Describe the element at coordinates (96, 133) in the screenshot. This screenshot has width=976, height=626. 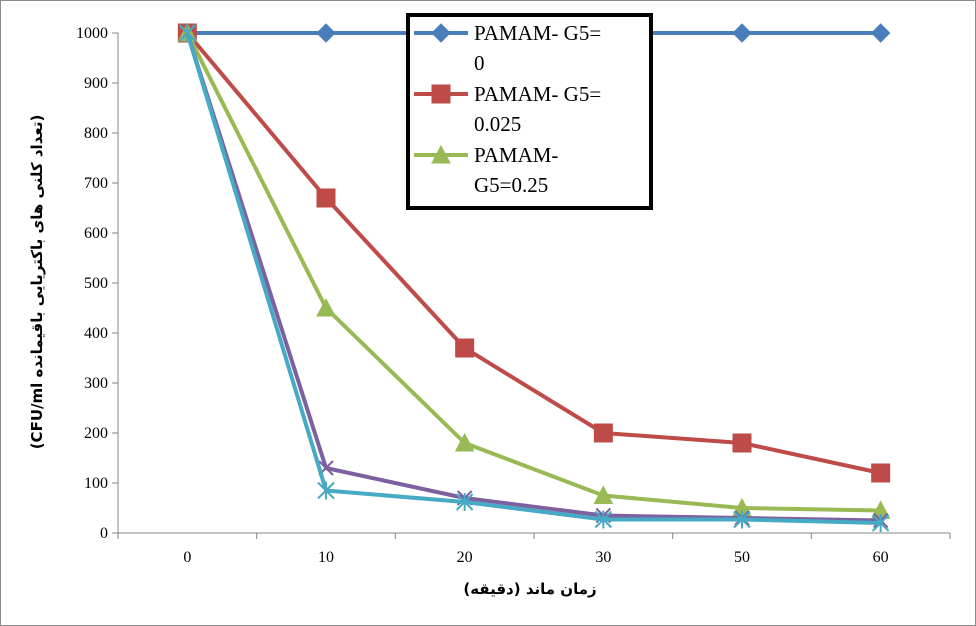
I see `y-tick-label: 800` at that location.